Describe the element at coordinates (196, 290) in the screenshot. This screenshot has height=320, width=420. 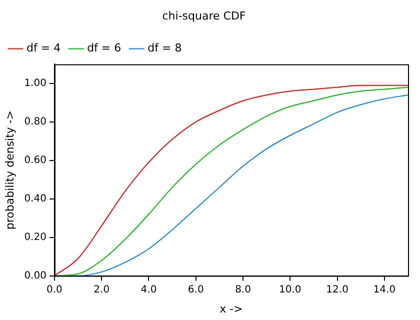
I see `x-tick-label: 6.0` at that location.